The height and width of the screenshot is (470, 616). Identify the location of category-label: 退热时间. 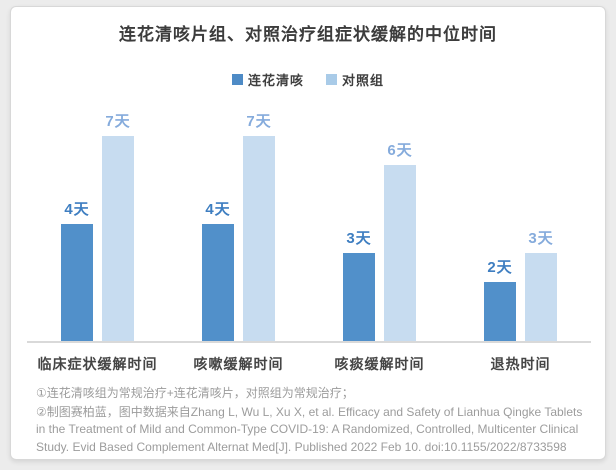
(520, 364).